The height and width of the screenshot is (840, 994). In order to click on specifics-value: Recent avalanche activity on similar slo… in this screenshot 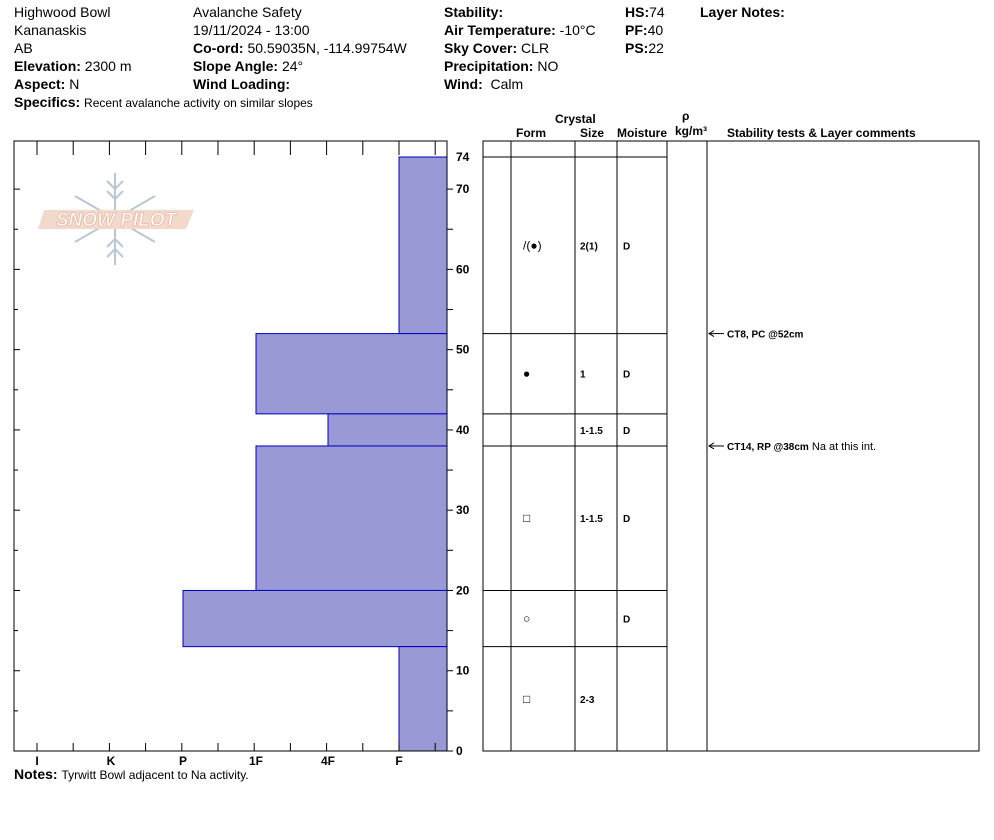, I will do `click(198, 103)`.